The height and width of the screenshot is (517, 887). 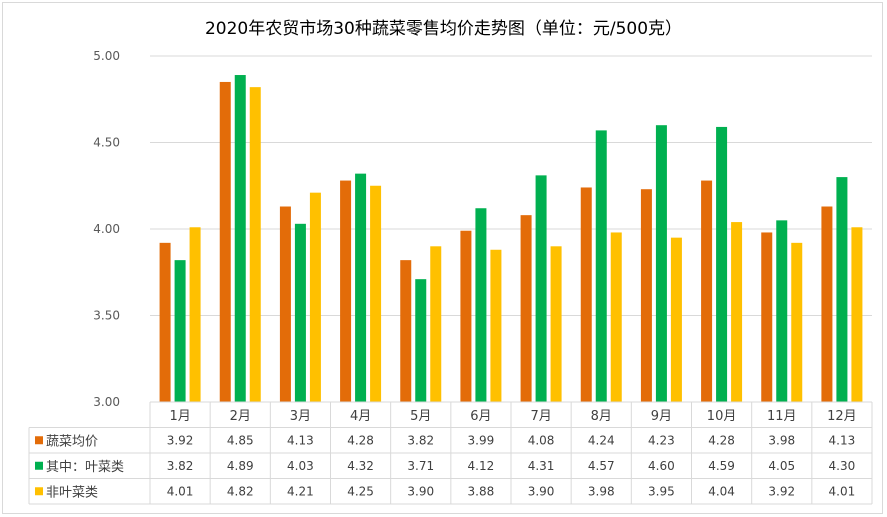 I want to click on x-tick-label: 8月, so click(x=601, y=416).